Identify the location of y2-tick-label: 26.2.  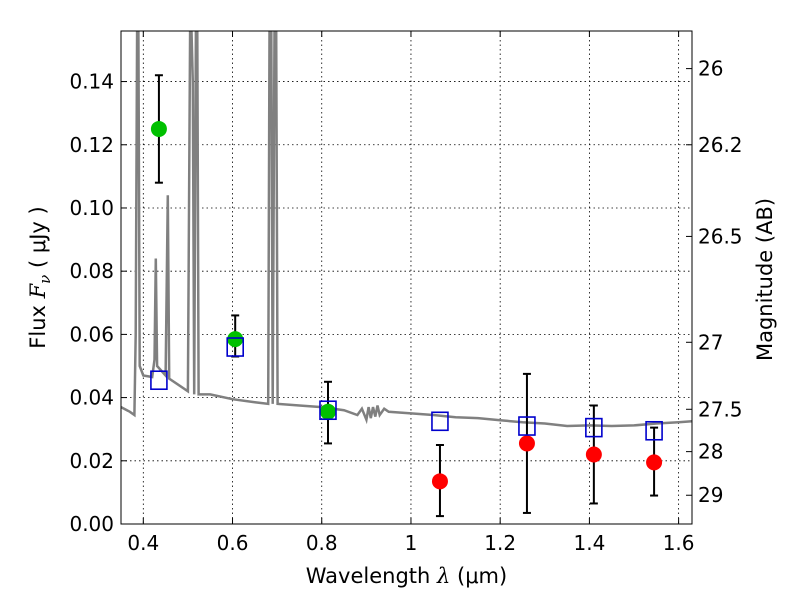
(720, 145).